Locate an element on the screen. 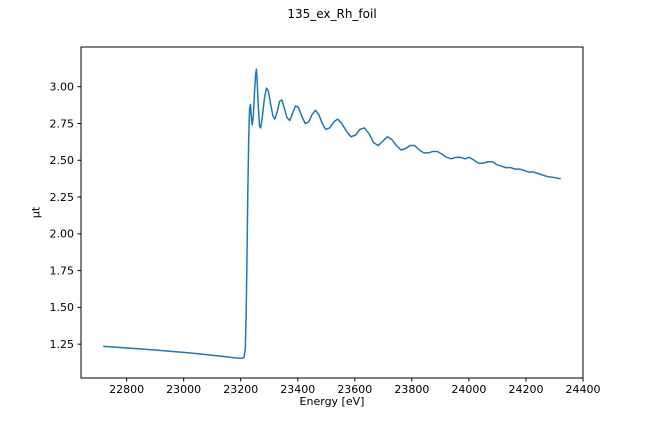 The image size is (648, 432). x-tick-label: 23800 is located at coordinates (411, 389).